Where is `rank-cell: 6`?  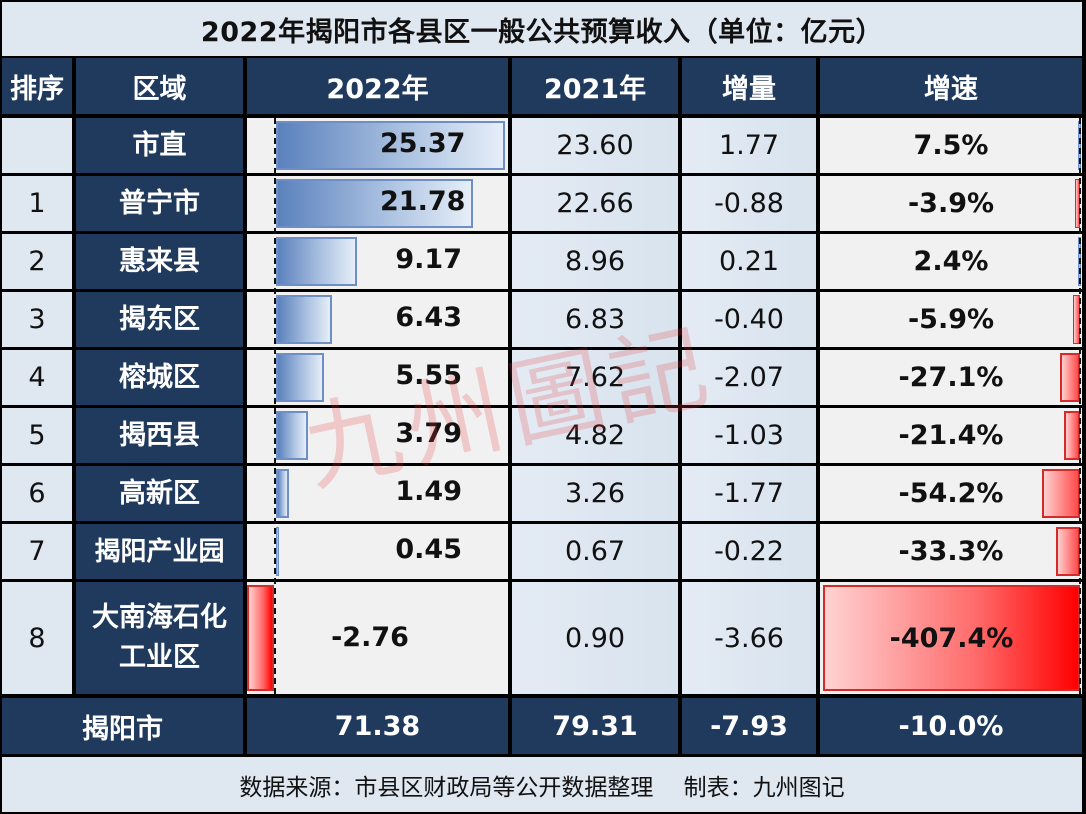 rank-cell: 6 is located at coordinates (37, 493).